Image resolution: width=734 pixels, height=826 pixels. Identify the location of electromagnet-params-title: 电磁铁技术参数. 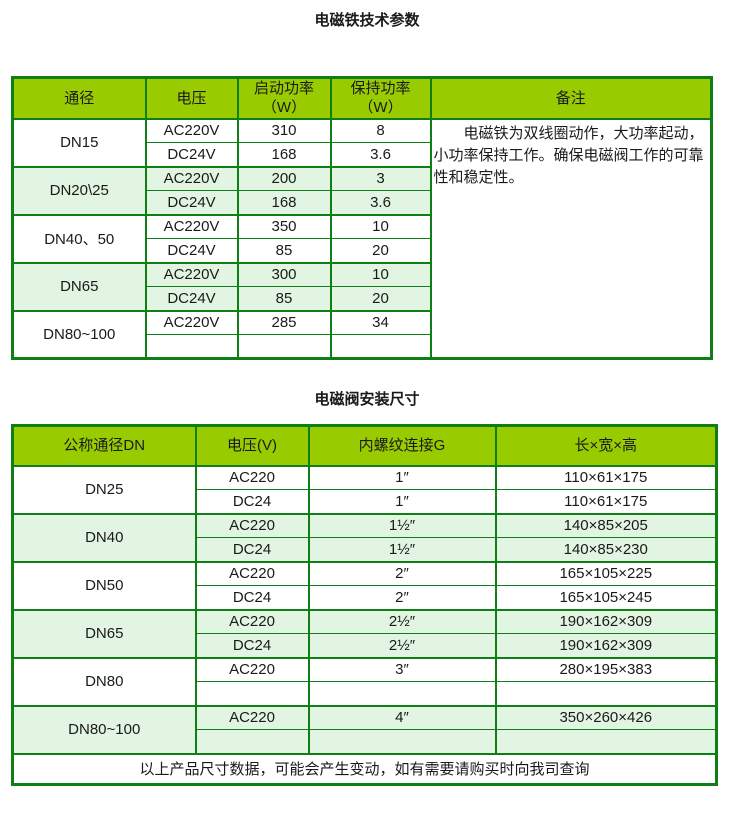
(367, 20).